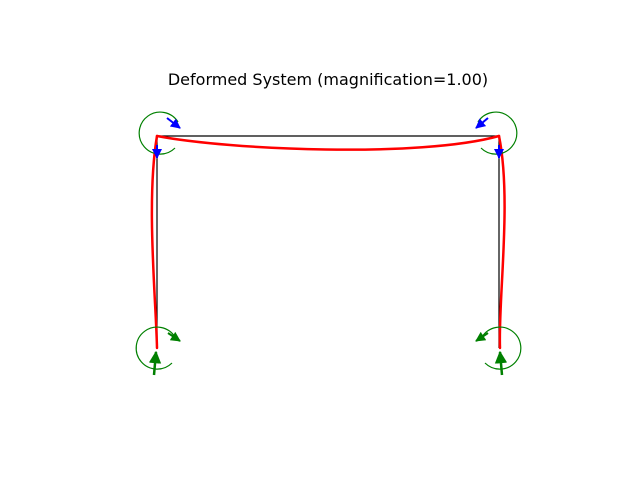  I want to click on left-support-reactions, so click(158, 351).